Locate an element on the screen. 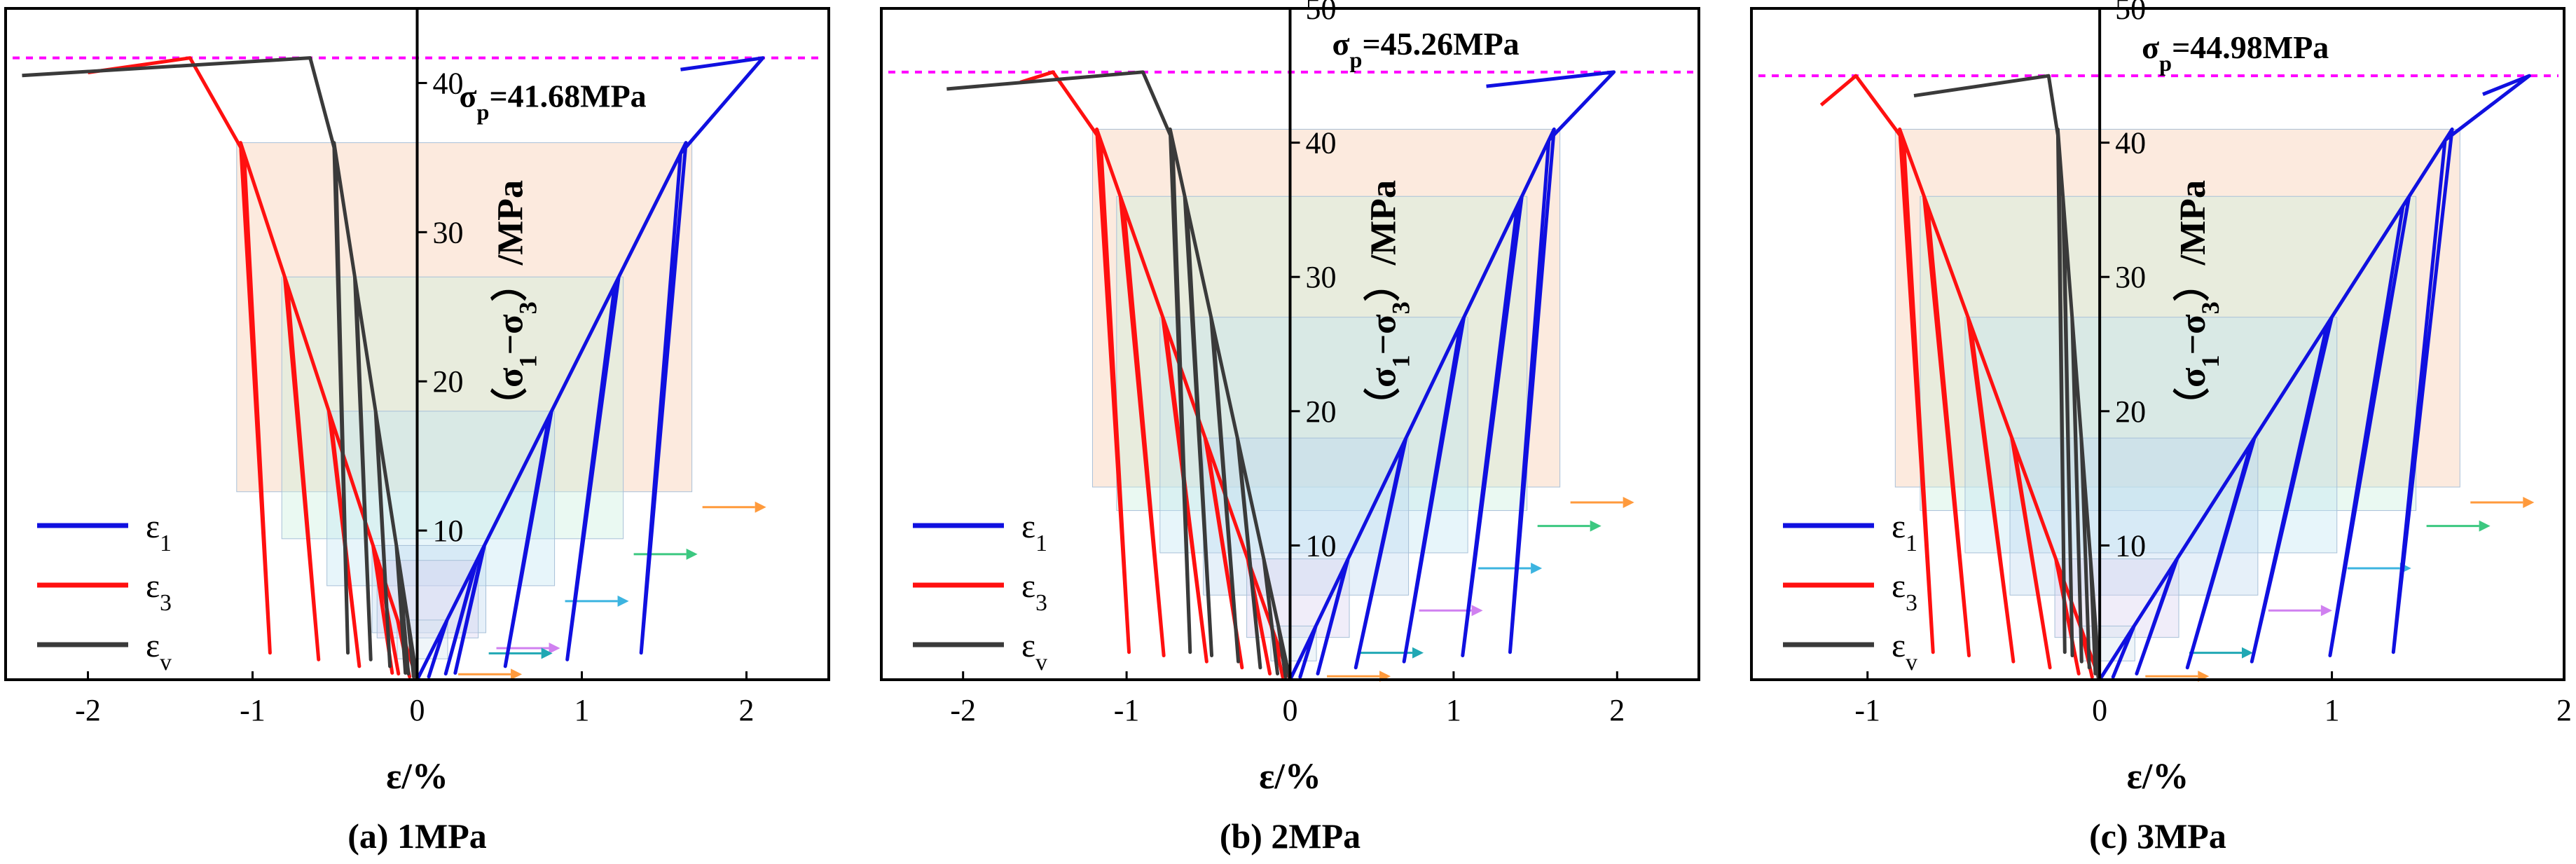 The width and height of the screenshot is (2576, 864). peak-label: σp=44.98MPa is located at coordinates (2235, 52).